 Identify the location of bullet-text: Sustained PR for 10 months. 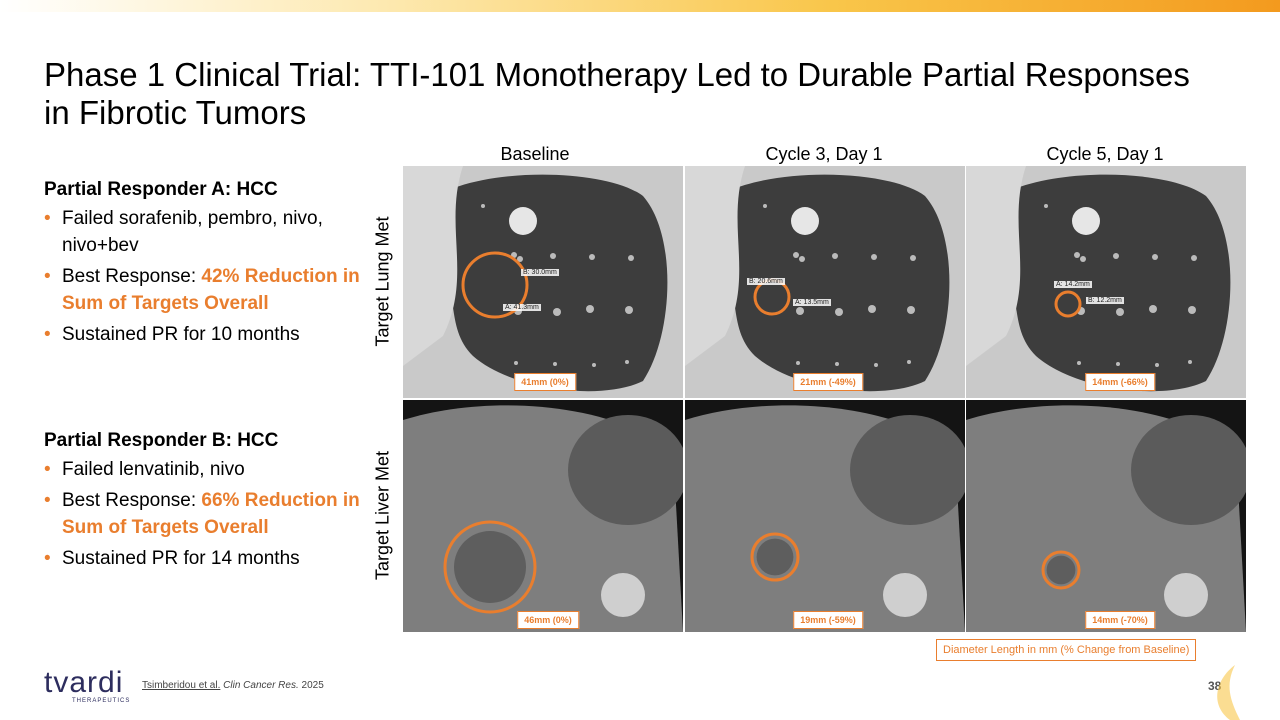
(181, 334).